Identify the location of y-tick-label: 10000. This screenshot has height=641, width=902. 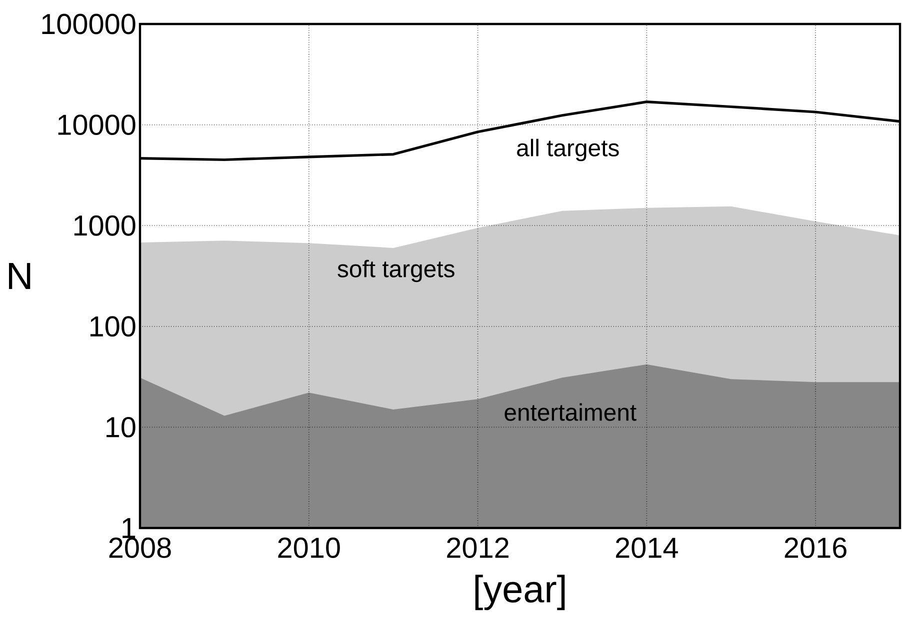
(97, 125).